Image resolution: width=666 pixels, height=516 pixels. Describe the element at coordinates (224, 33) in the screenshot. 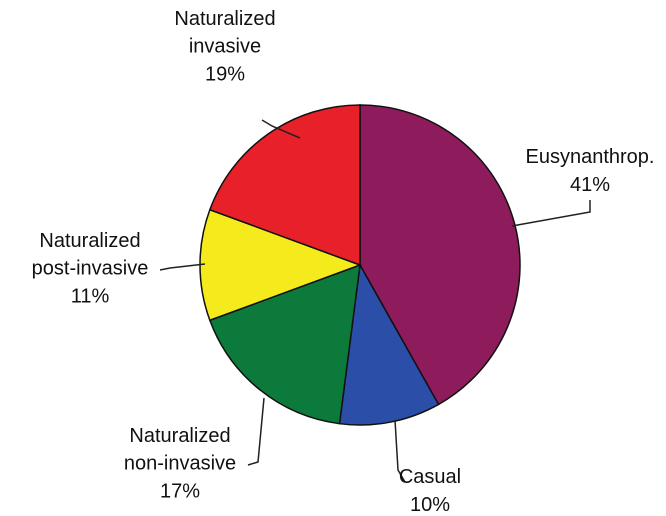

I see `slice-label: Naturalized invasive` at that location.